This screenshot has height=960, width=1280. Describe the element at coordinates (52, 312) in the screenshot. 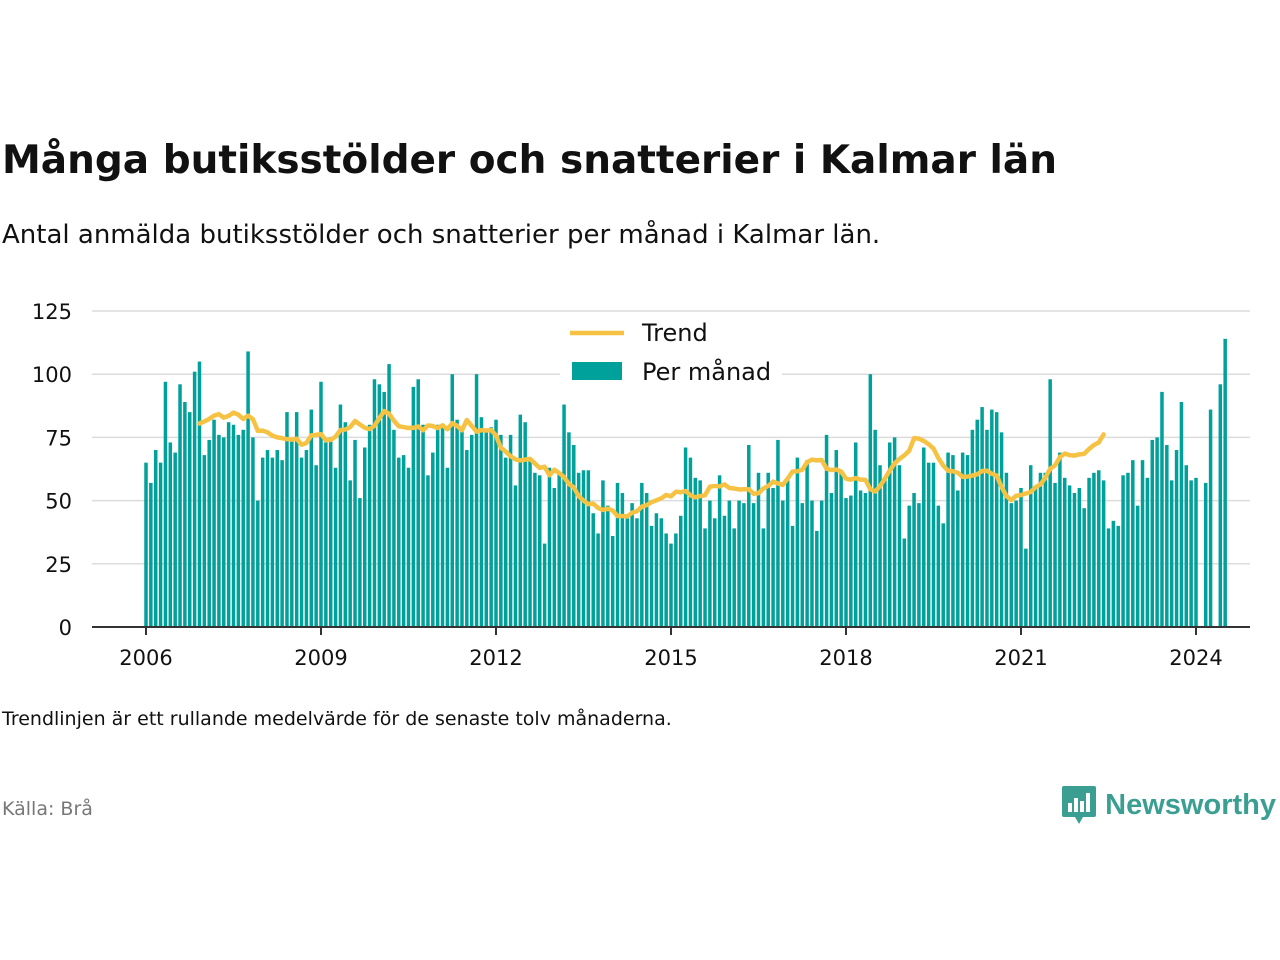

I see `y-tick-label: 125` at that location.